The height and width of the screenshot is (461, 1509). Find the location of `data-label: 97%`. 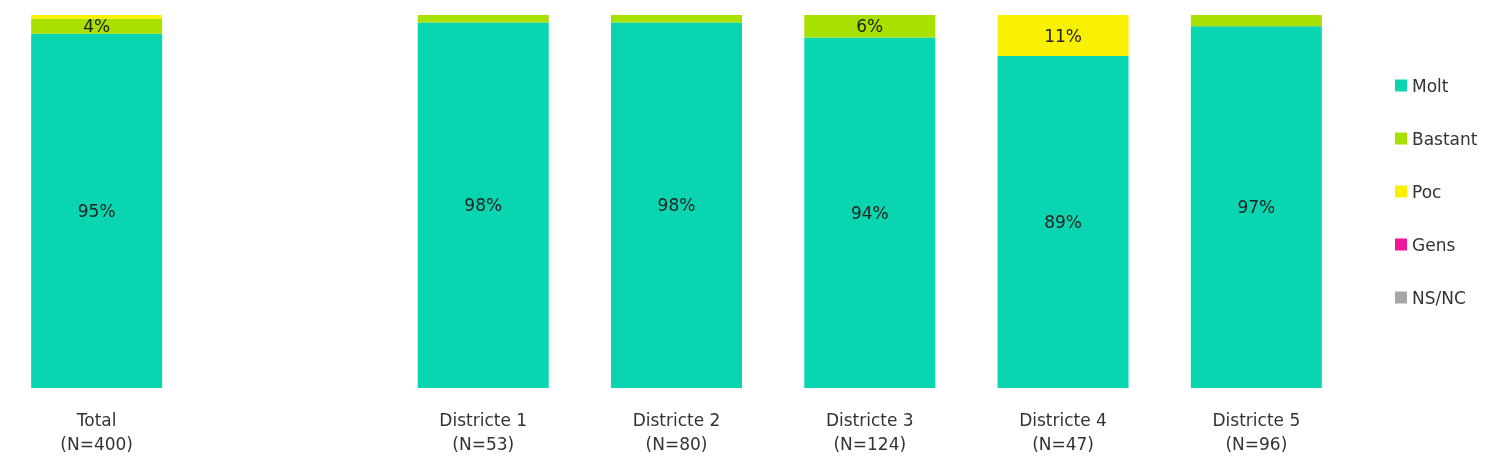

data-label: 97% is located at coordinates (1256, 207).